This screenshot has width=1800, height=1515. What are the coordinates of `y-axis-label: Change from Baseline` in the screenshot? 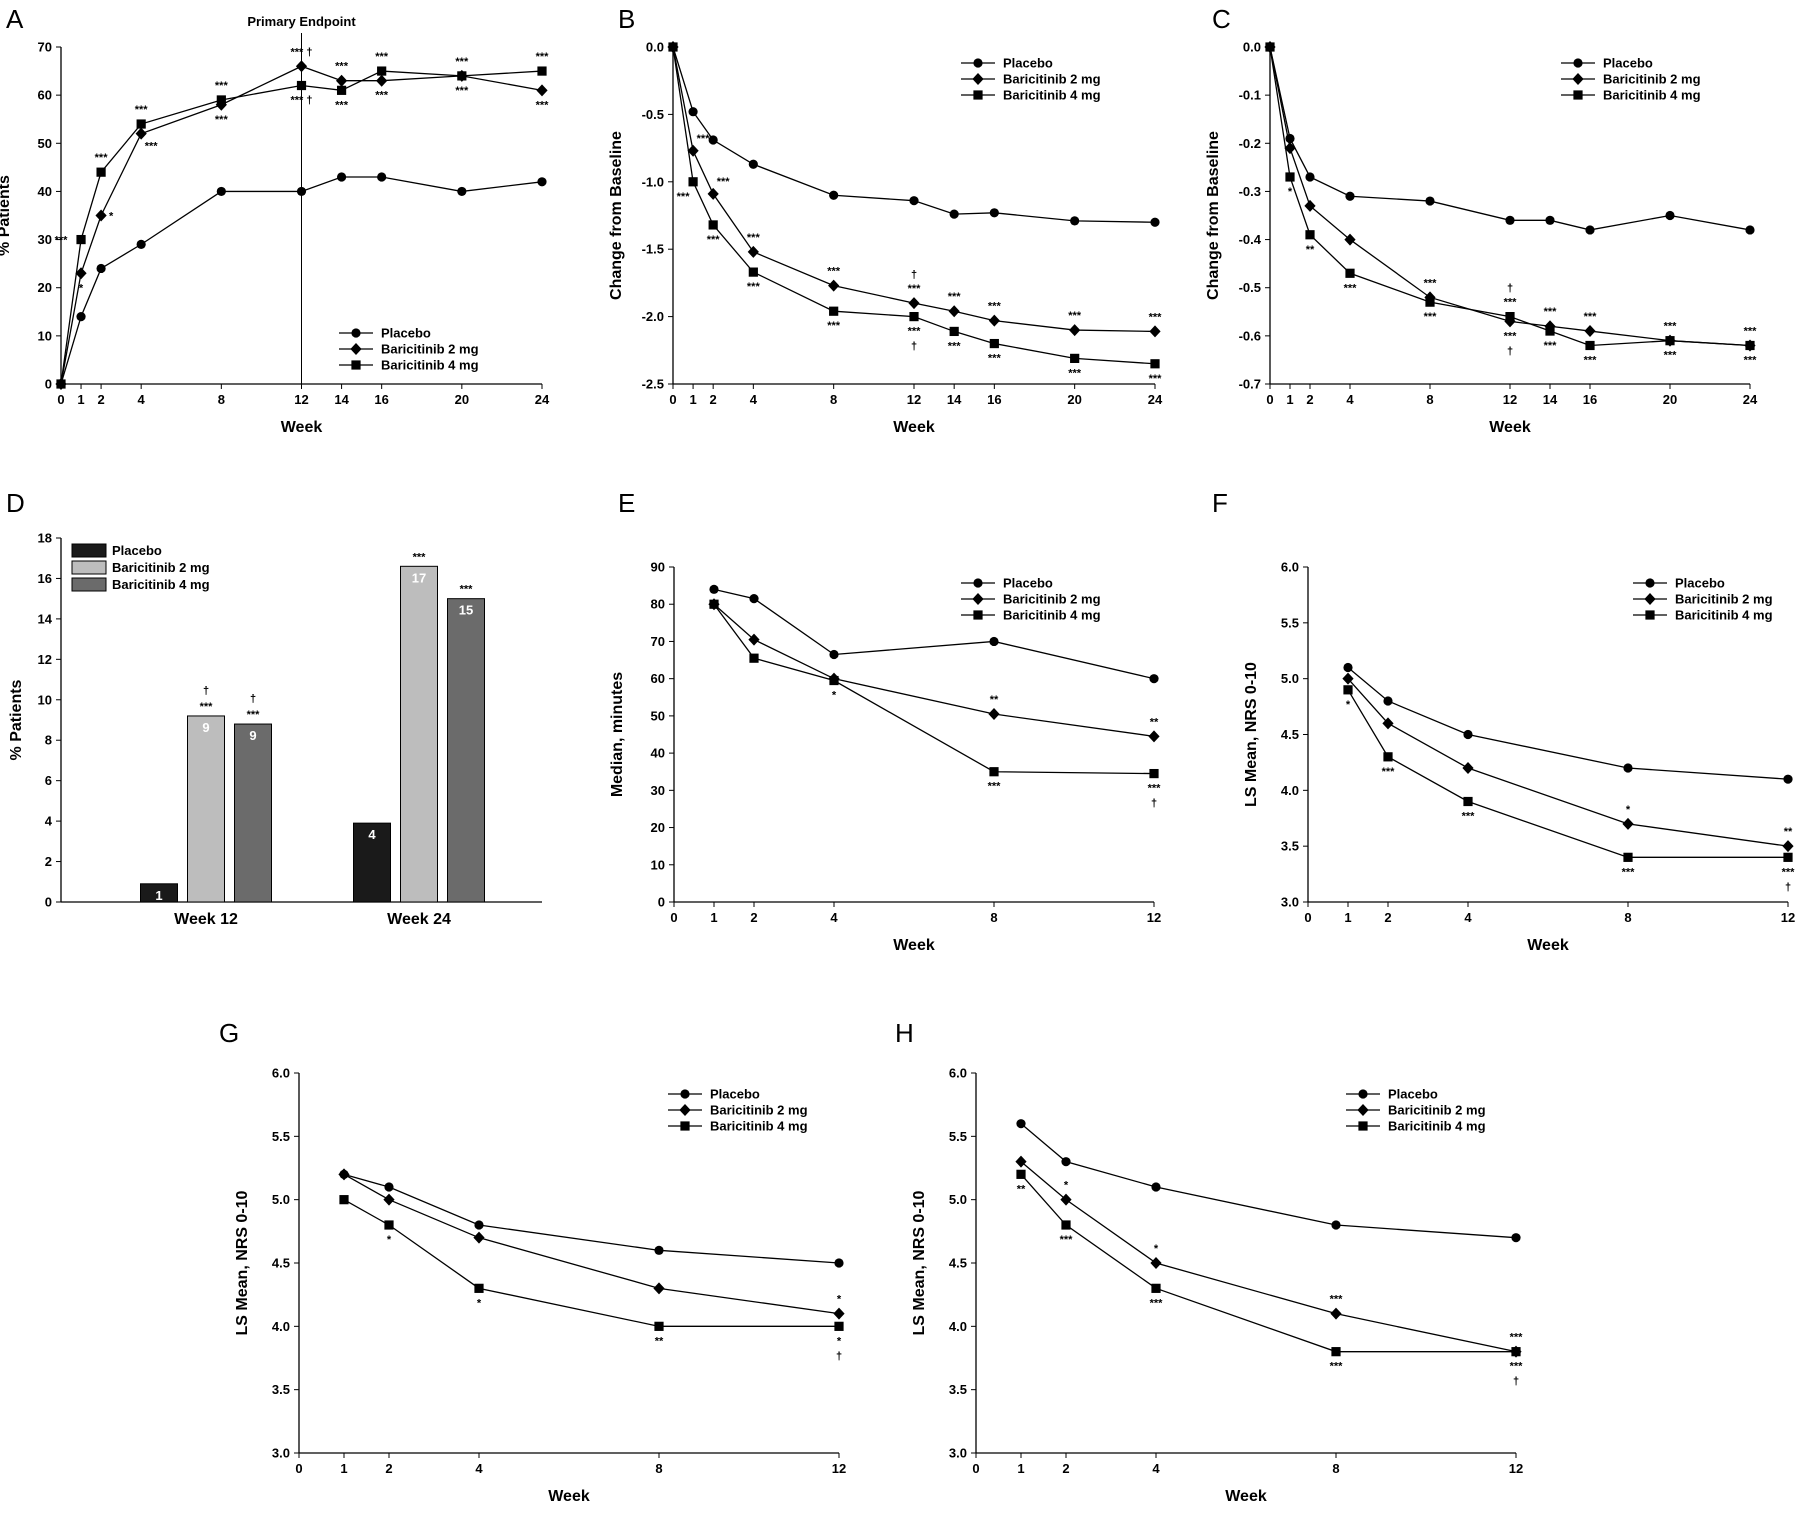 It's located at (616, 215).